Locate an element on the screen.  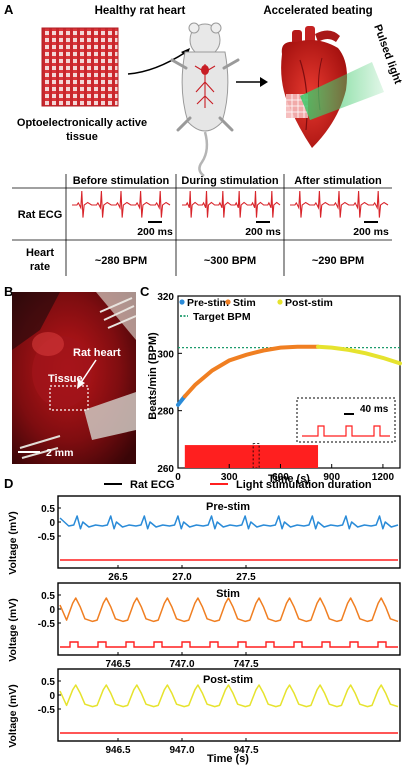
ecg-pre-stim-chart: 0.5 0 -0.5 26.5 27.0 27.5 is located at coordinates (219, 539).